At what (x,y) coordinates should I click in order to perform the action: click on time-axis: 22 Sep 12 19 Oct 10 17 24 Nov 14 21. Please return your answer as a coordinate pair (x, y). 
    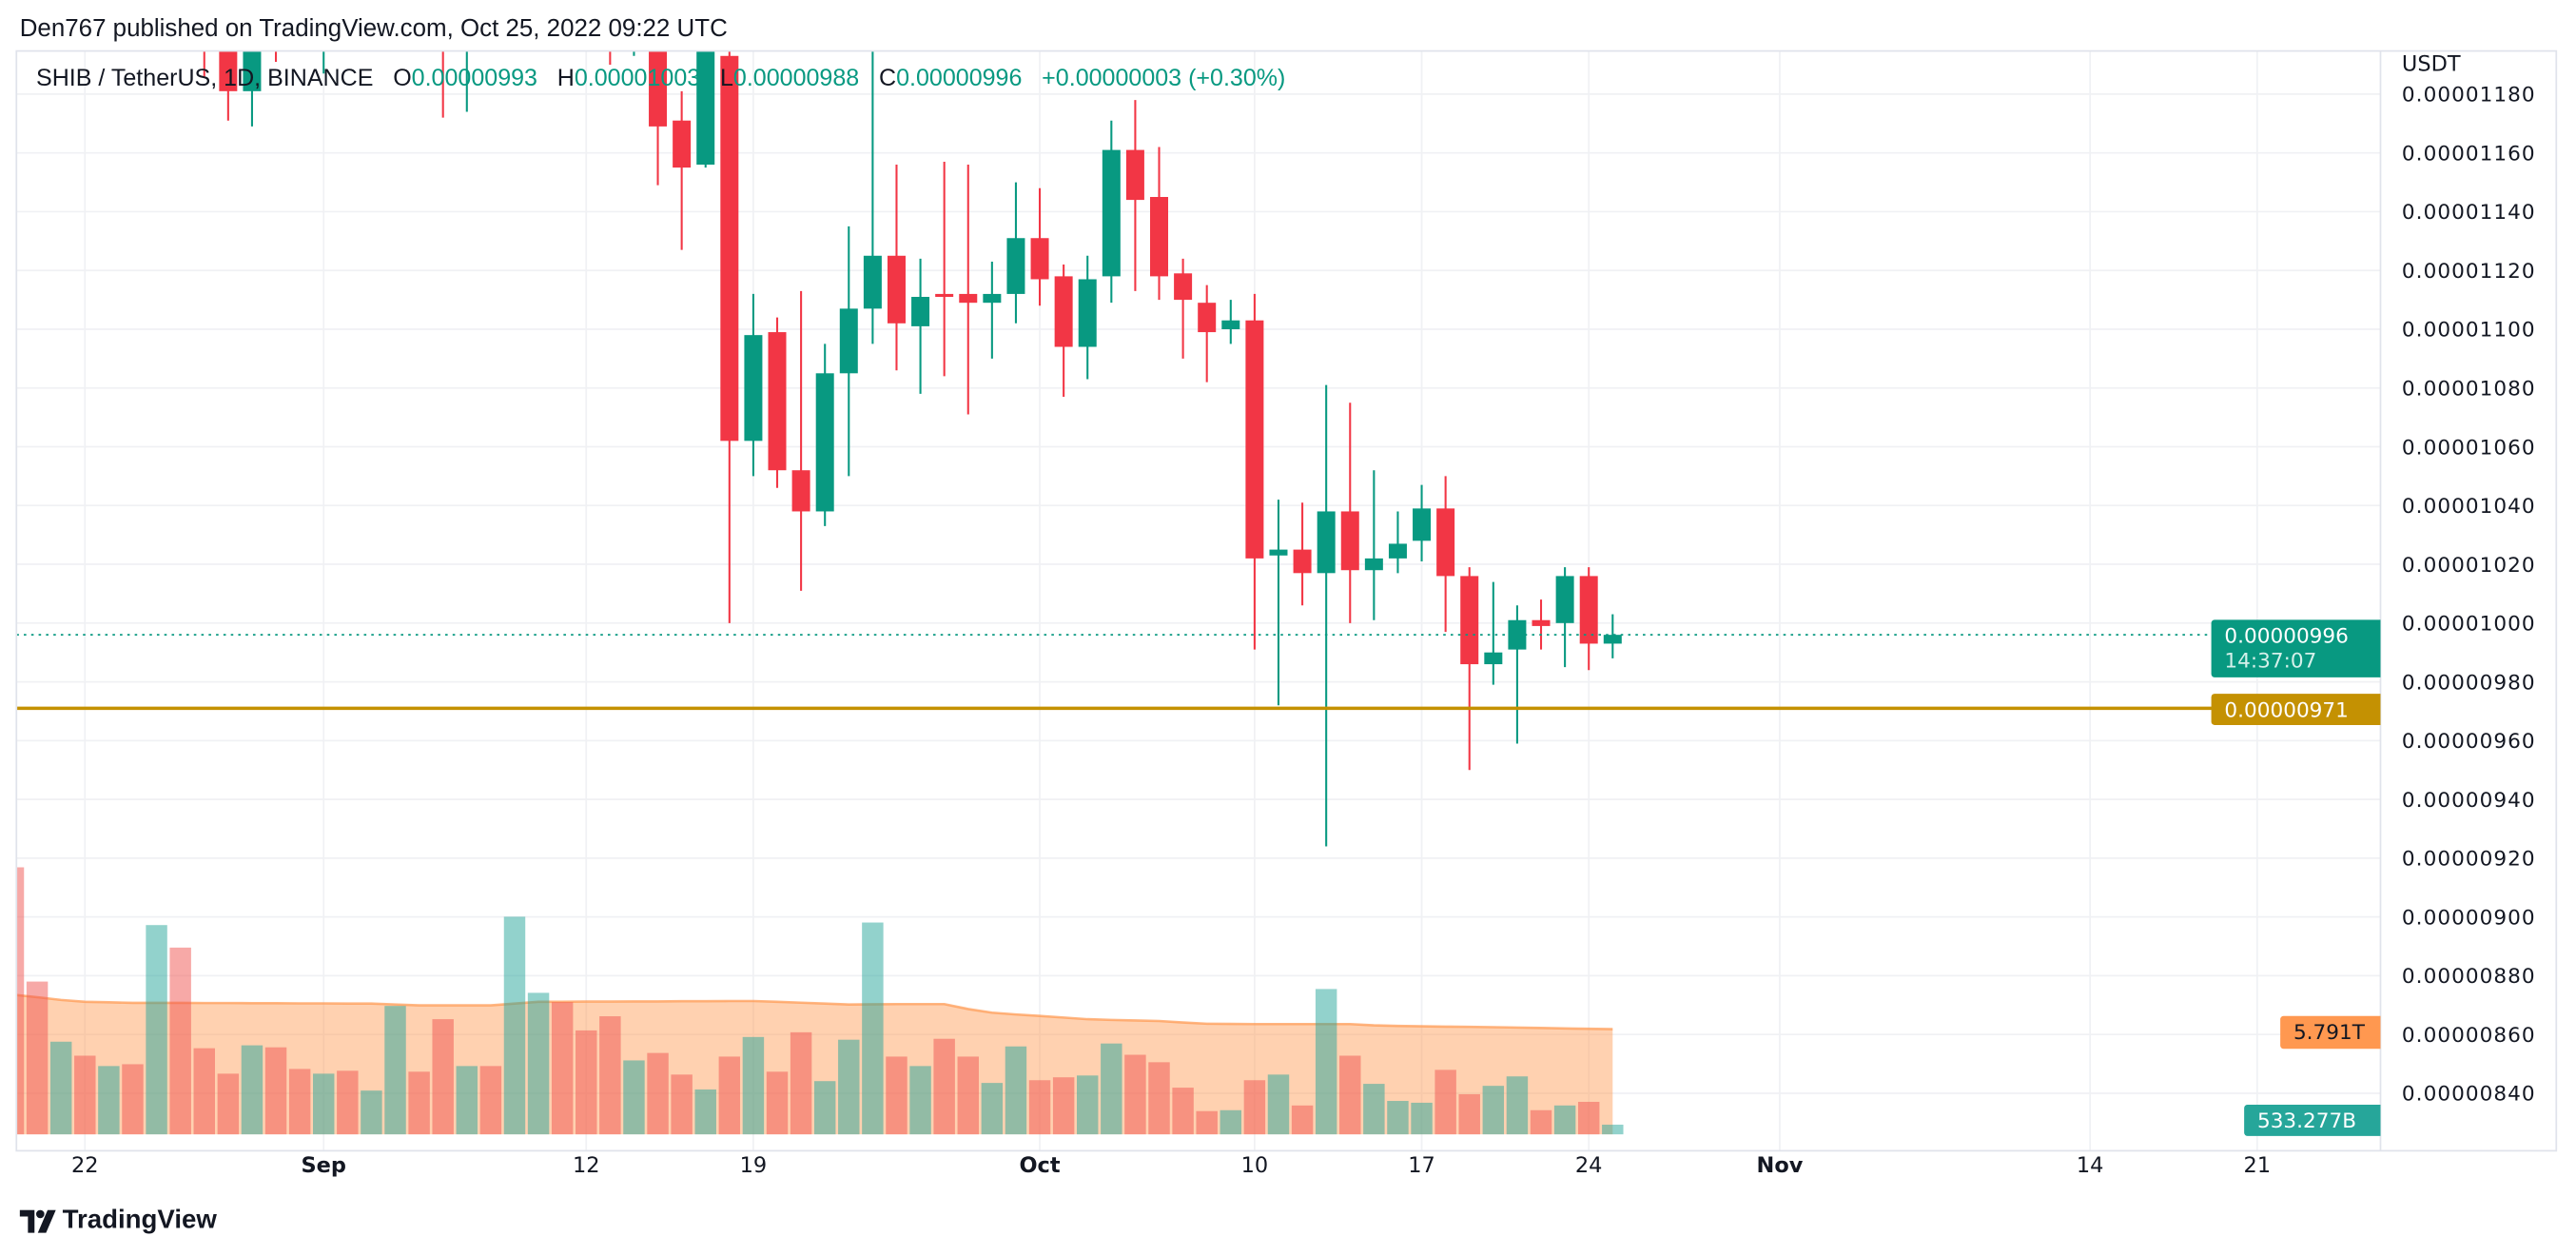
    Looking at the image, I should click on (1171, 1165).